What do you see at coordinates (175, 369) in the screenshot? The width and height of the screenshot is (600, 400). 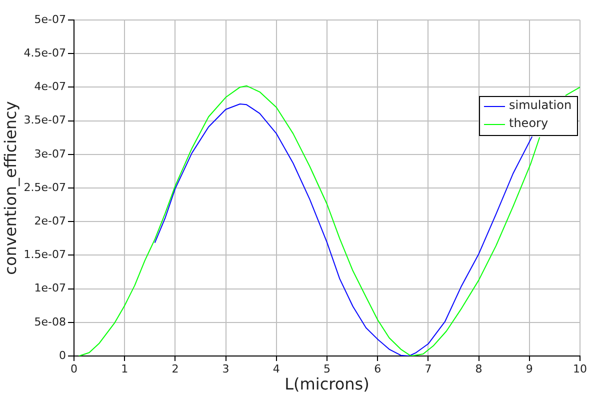 I see `x-tick-label: 2` at bounding box center [175, 369].